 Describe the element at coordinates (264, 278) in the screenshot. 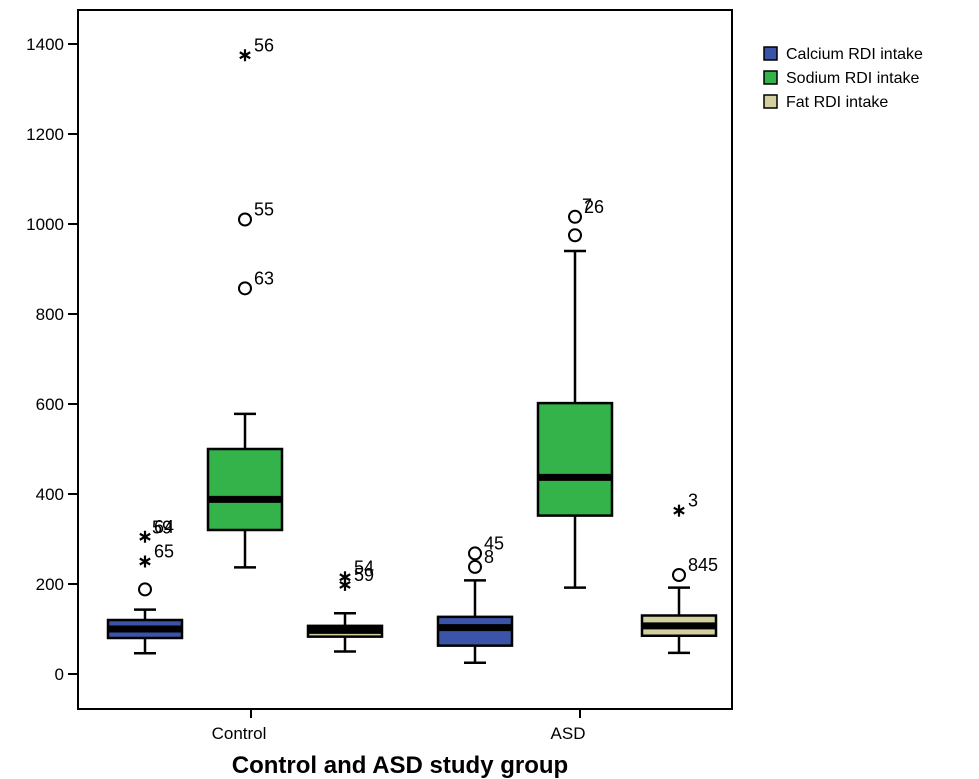

I see `outlier-case-label: 63` at that location.